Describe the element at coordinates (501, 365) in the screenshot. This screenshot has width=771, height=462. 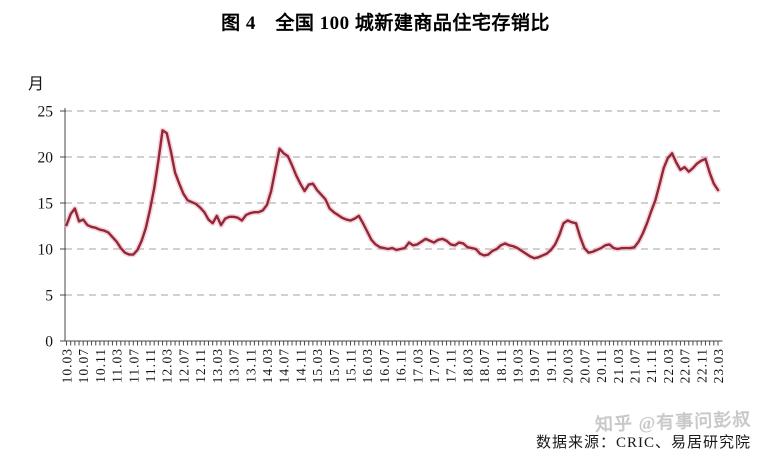
I see `x-tick-label: 18.11` at that location.